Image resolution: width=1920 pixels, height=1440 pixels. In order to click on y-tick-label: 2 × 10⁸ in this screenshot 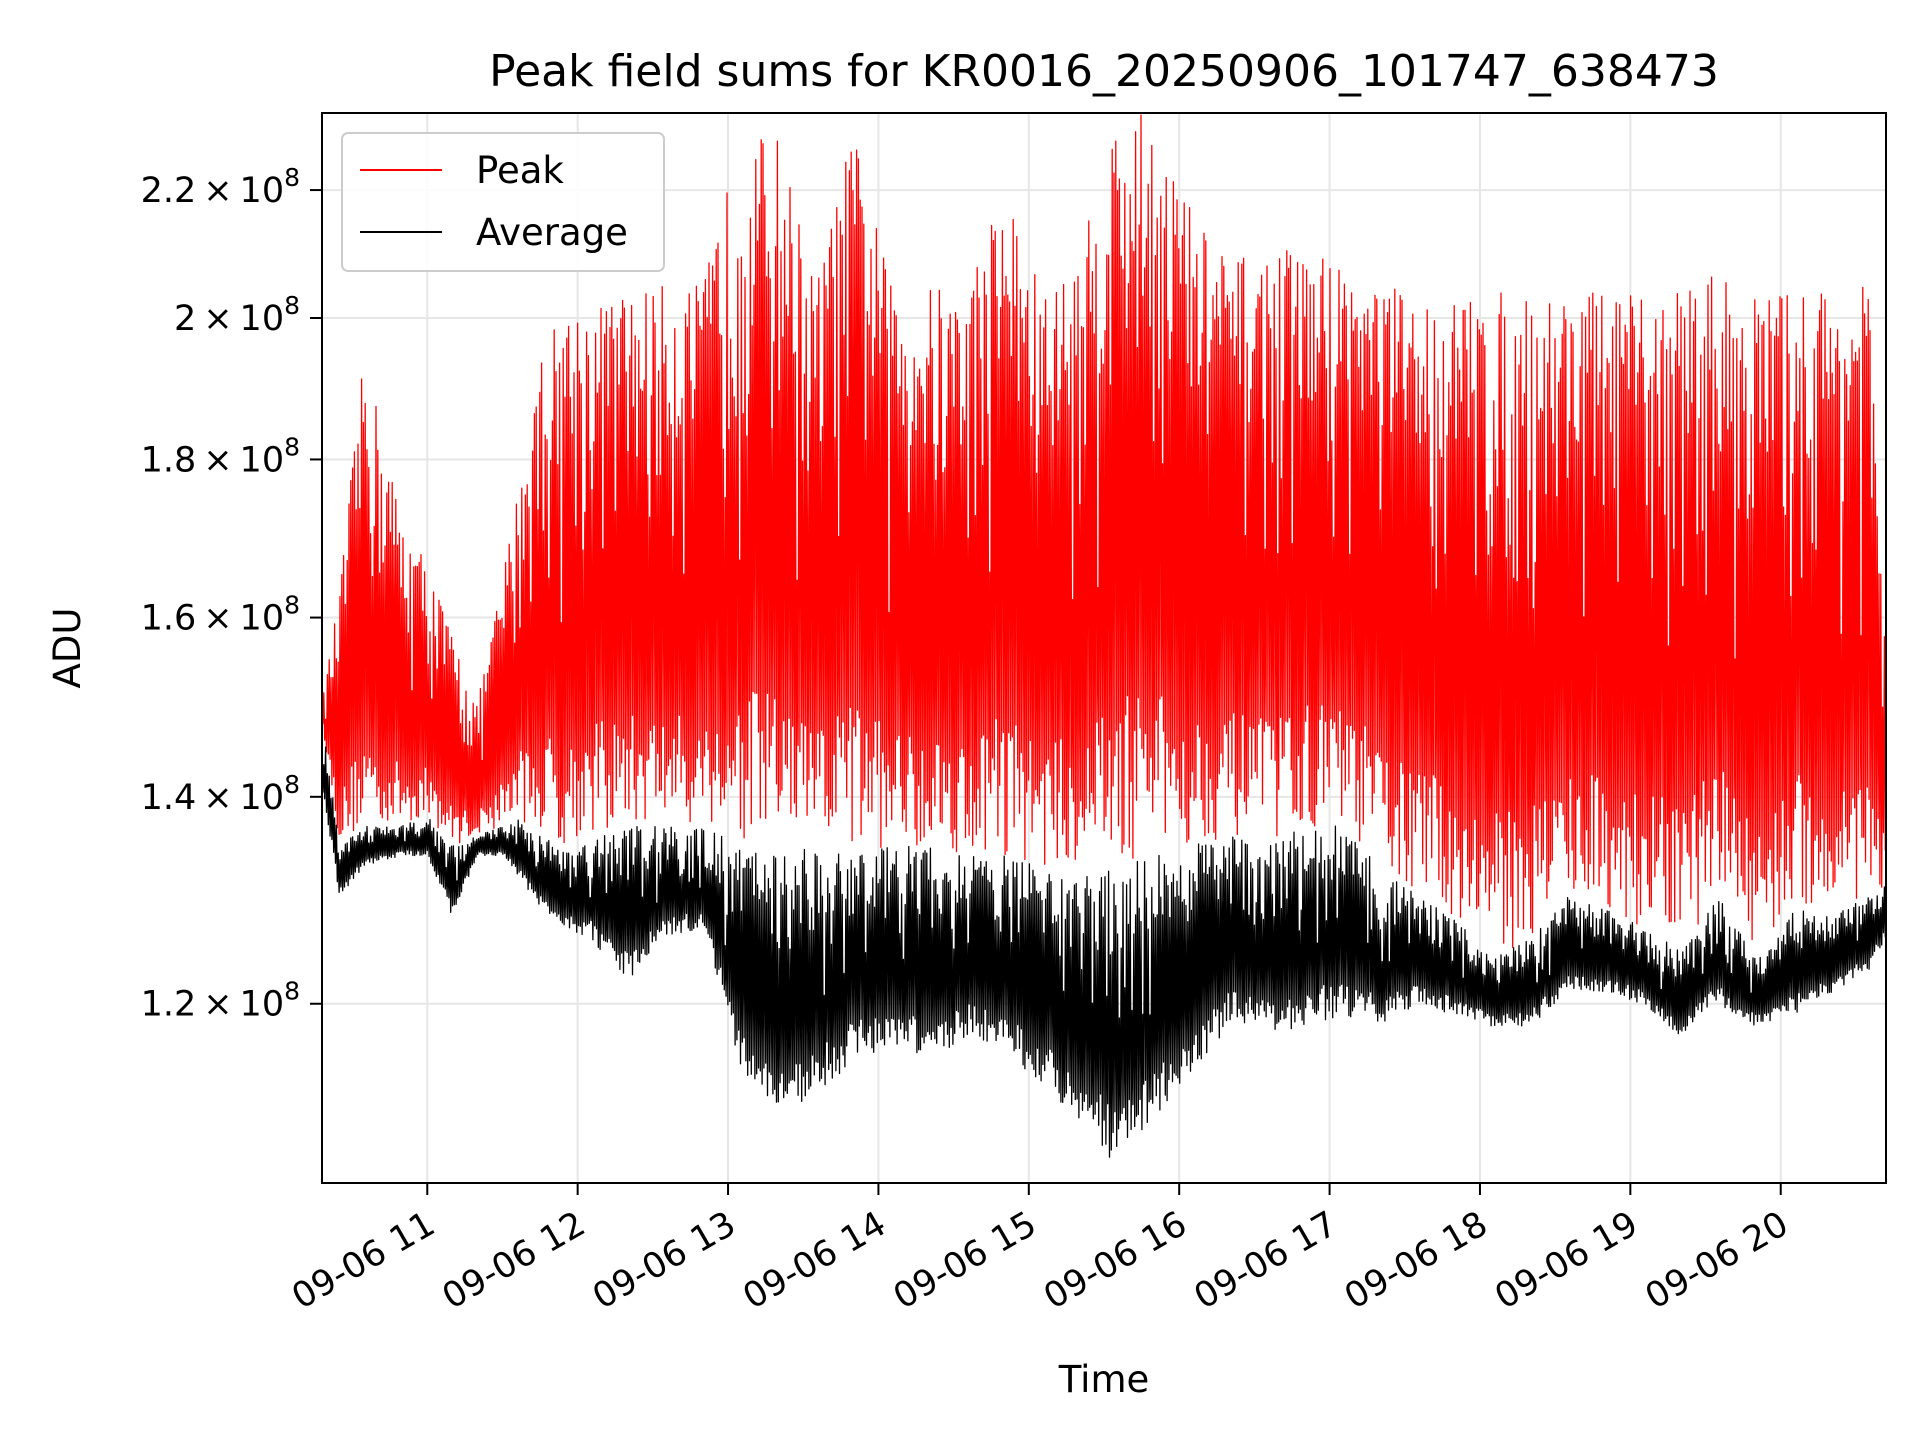, I will do `click(237, 315)`.